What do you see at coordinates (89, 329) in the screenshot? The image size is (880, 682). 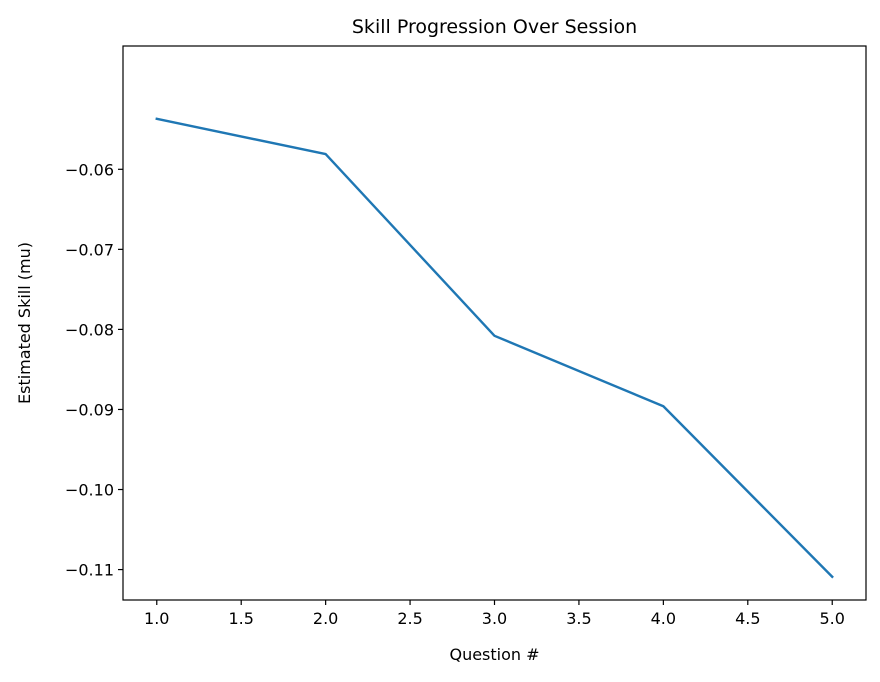 I see `y-tick-label: −0.08` at bounding box center [89, 329].